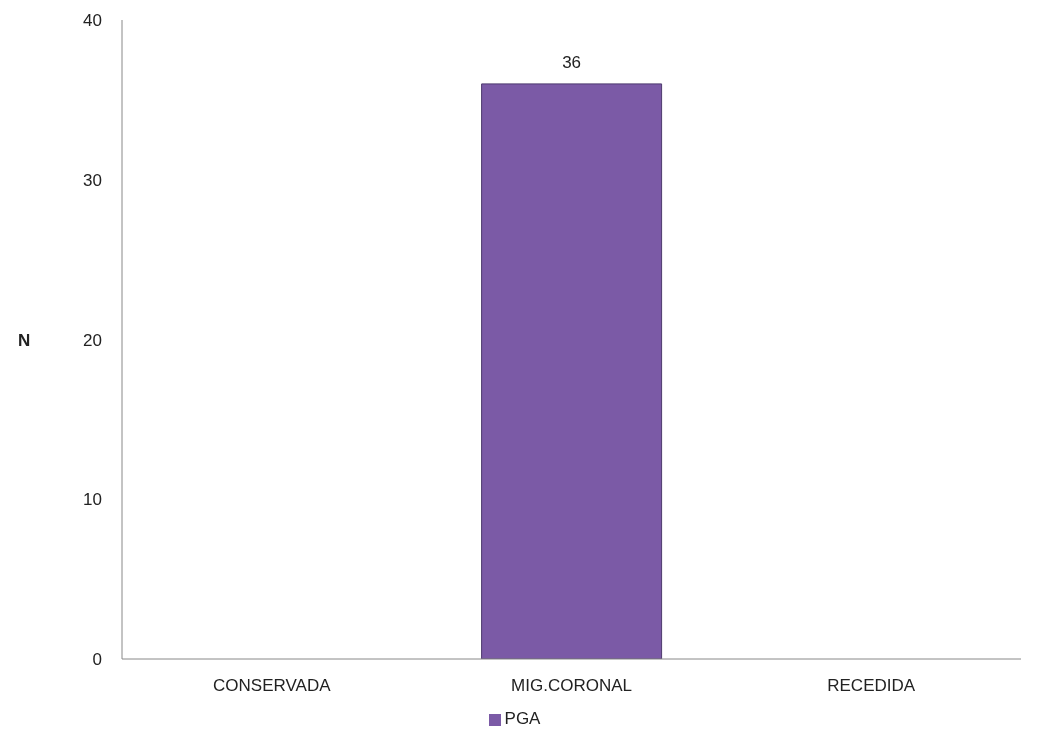  Describe the element at coordinates (92, 180) in the screenshot. I see `y-tick-label: 30` at that location.